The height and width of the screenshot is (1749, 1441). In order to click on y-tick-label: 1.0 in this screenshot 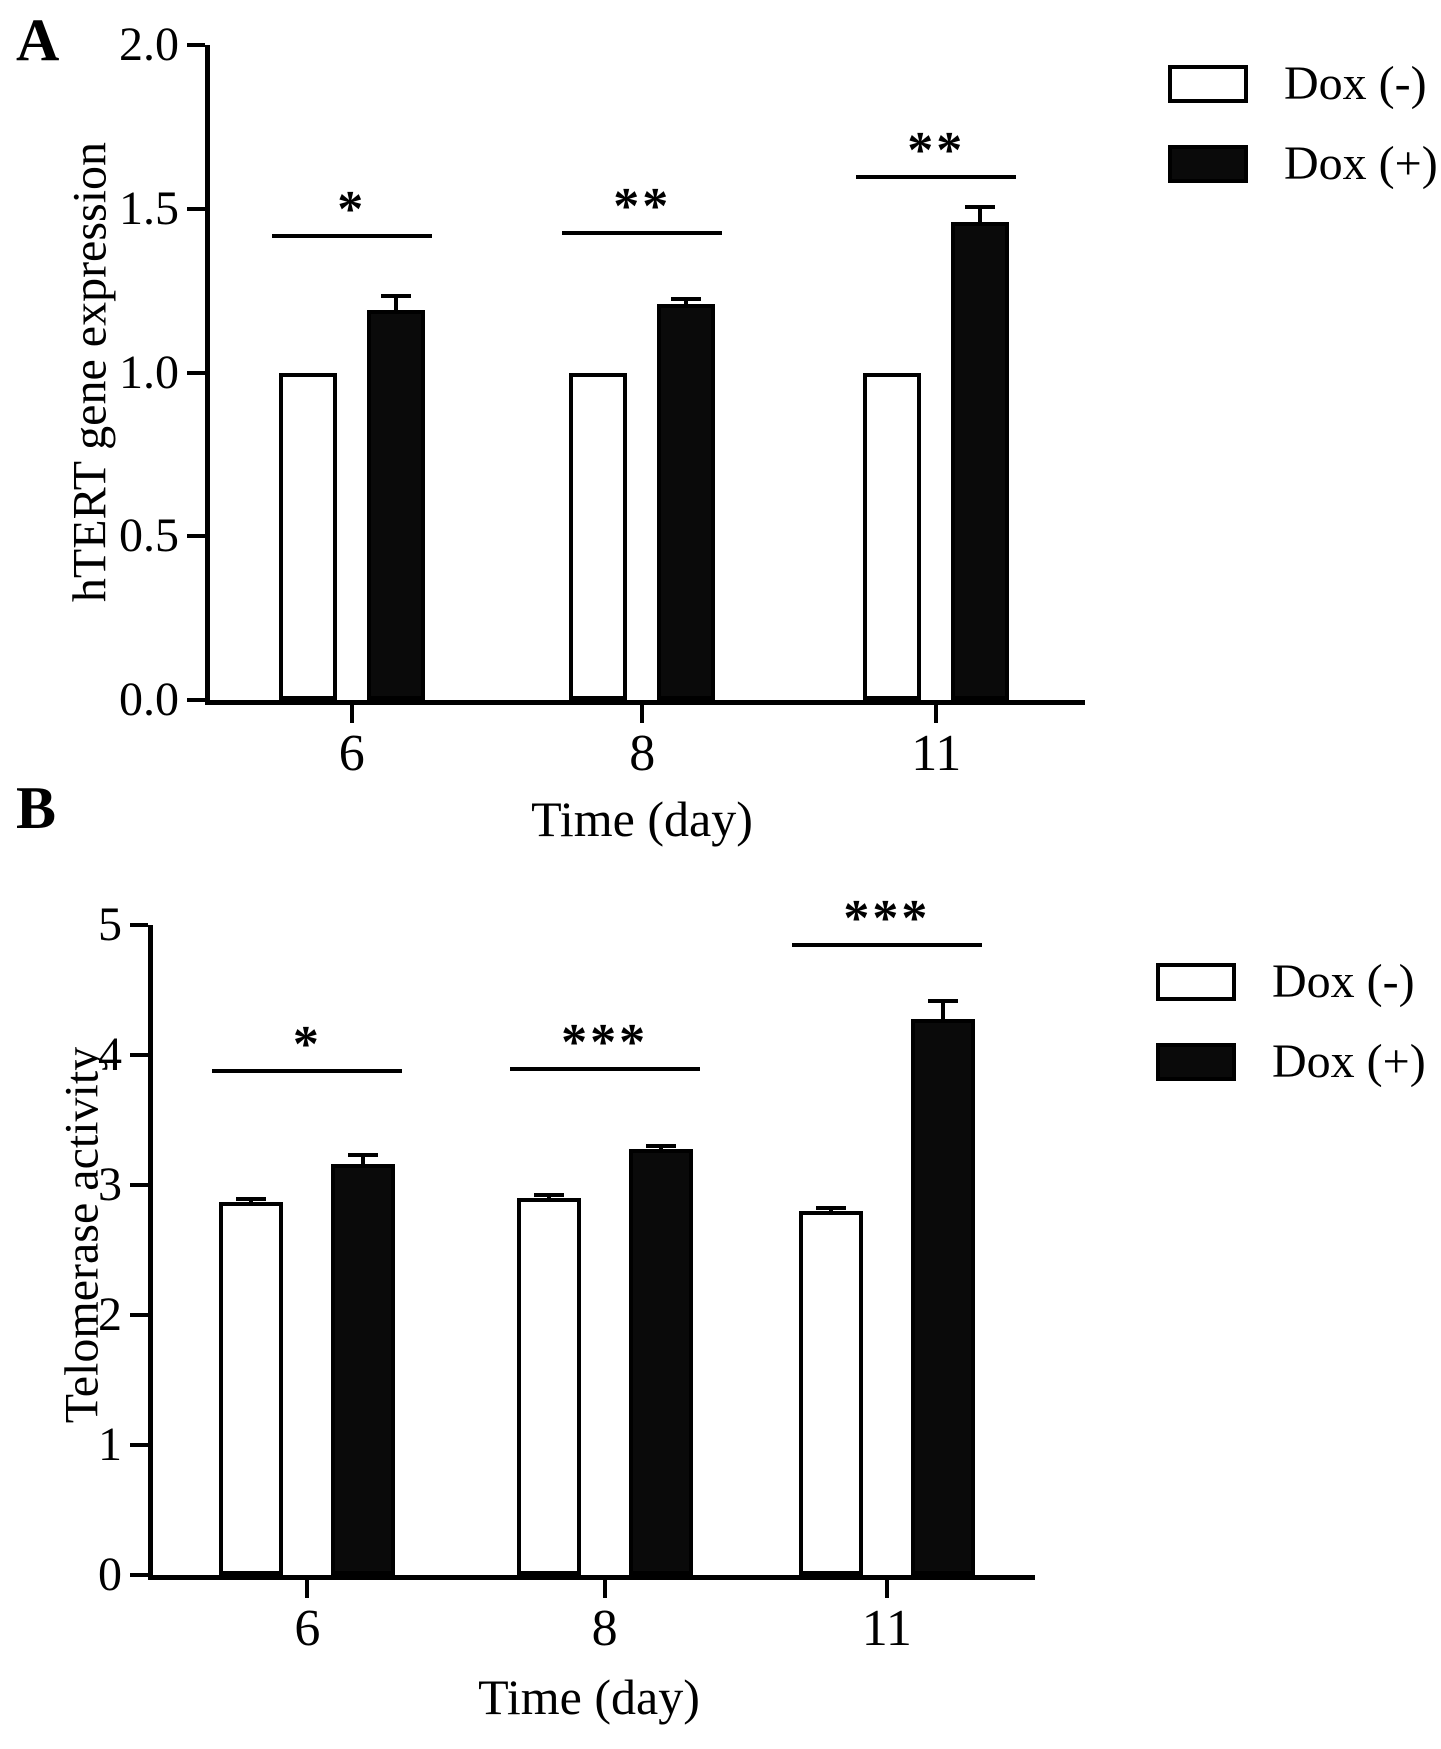, I will do `click(149, 372)`.